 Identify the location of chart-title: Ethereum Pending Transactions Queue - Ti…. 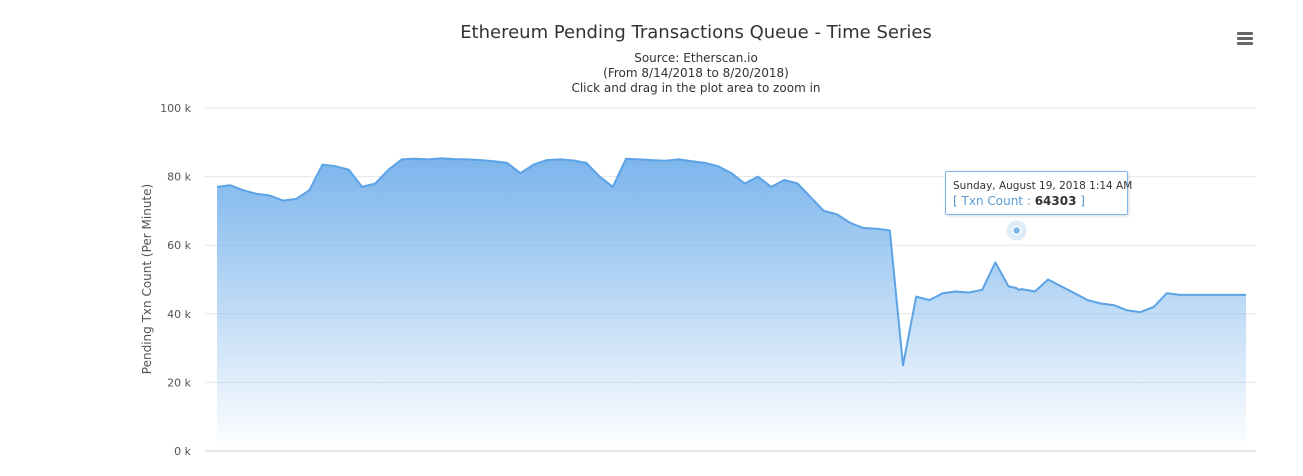
(696, 32).